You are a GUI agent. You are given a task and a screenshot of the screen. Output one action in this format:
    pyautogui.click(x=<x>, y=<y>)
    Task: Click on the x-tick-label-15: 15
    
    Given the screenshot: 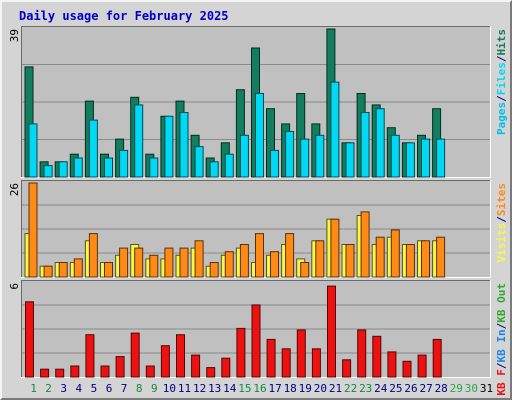 What is the action you would take?
    pyautogui.click(x=244, y=388)
    